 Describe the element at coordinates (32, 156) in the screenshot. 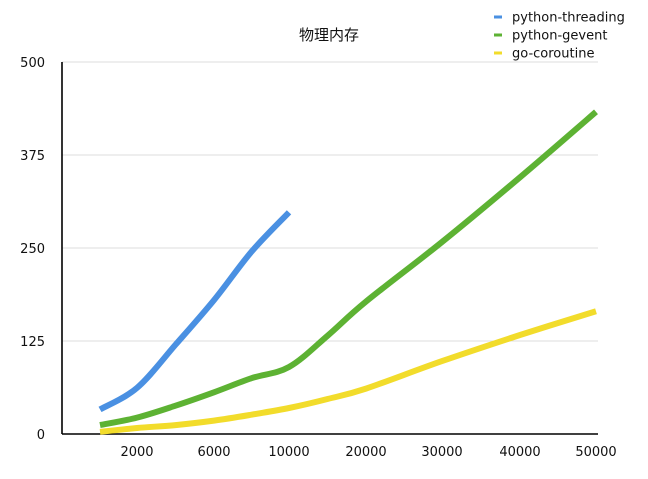

I see `y-tick-label: 375` at that location.